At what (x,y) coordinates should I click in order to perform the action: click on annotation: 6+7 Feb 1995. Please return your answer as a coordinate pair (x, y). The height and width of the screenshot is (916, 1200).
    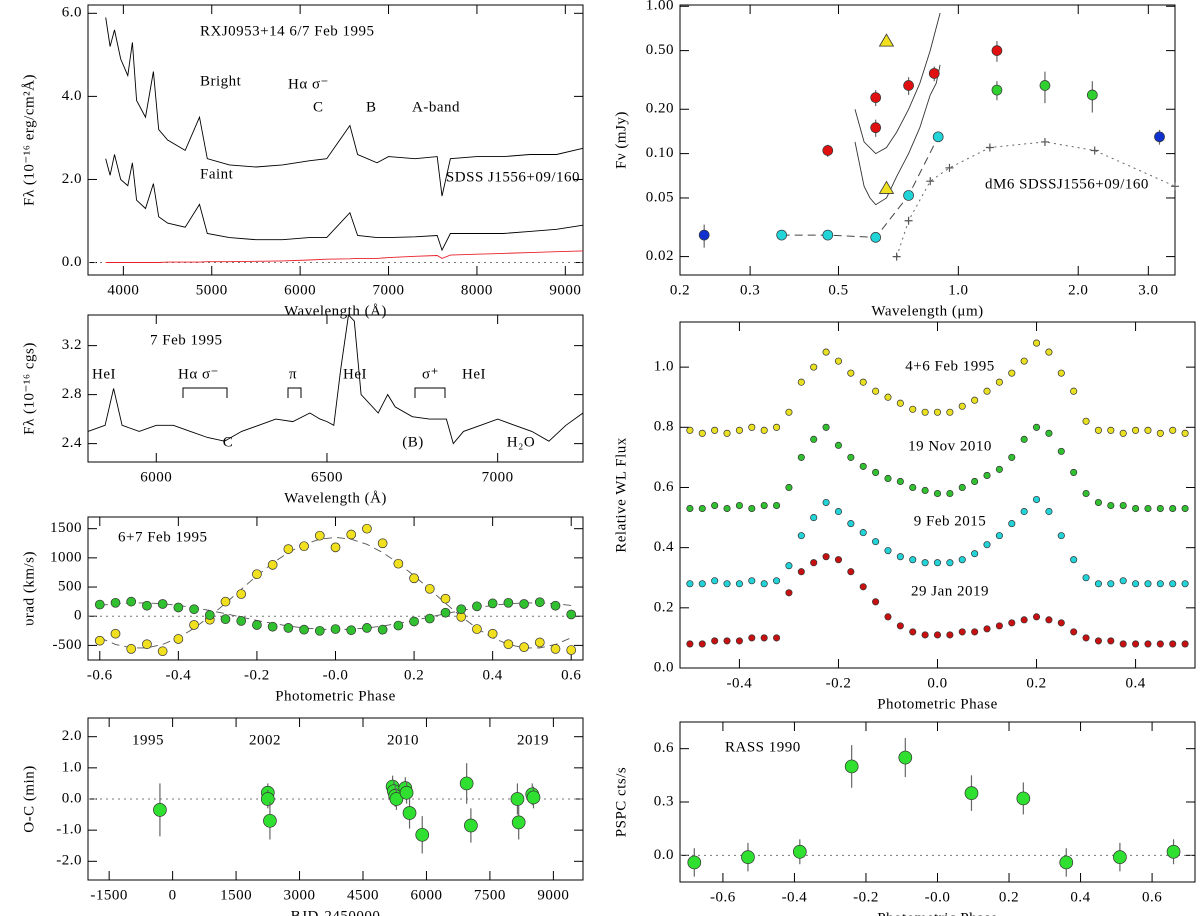
    Looking at the image, I should click on (162, 537).